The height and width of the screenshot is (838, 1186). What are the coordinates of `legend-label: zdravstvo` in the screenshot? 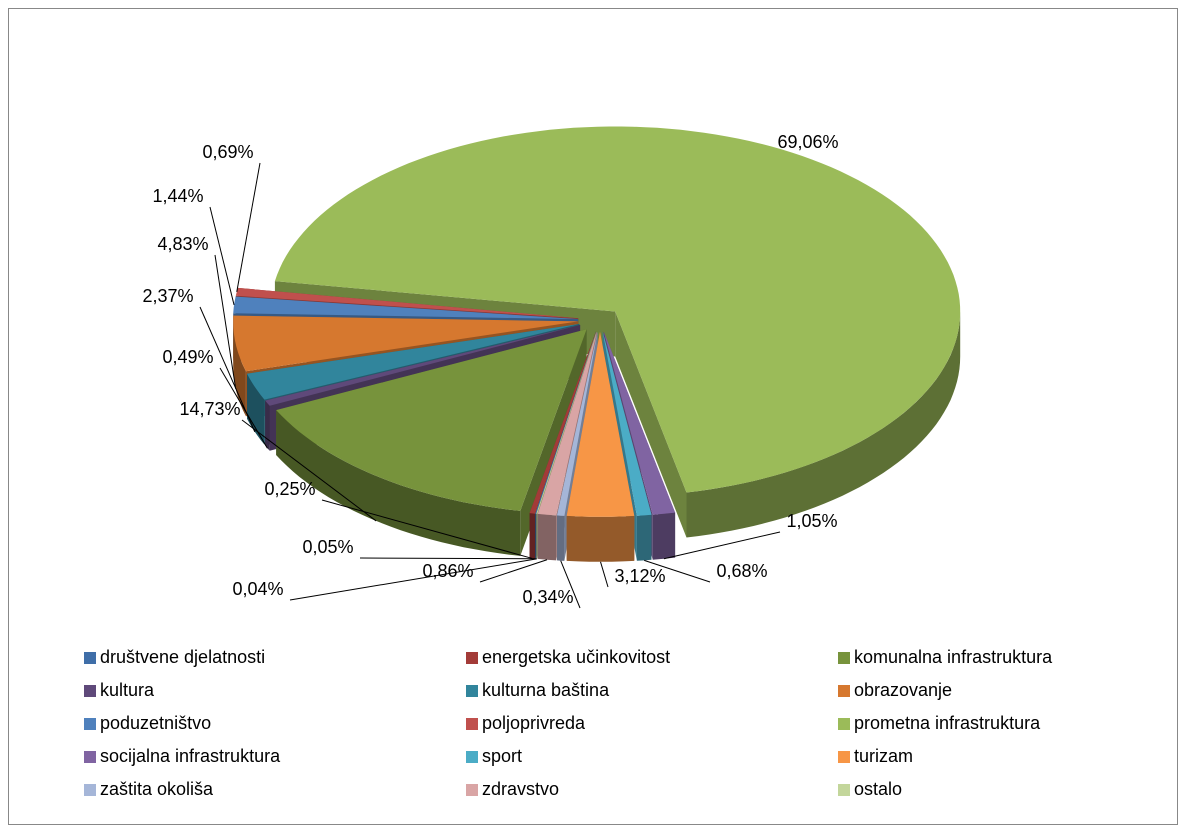 It's located at (520, 789).